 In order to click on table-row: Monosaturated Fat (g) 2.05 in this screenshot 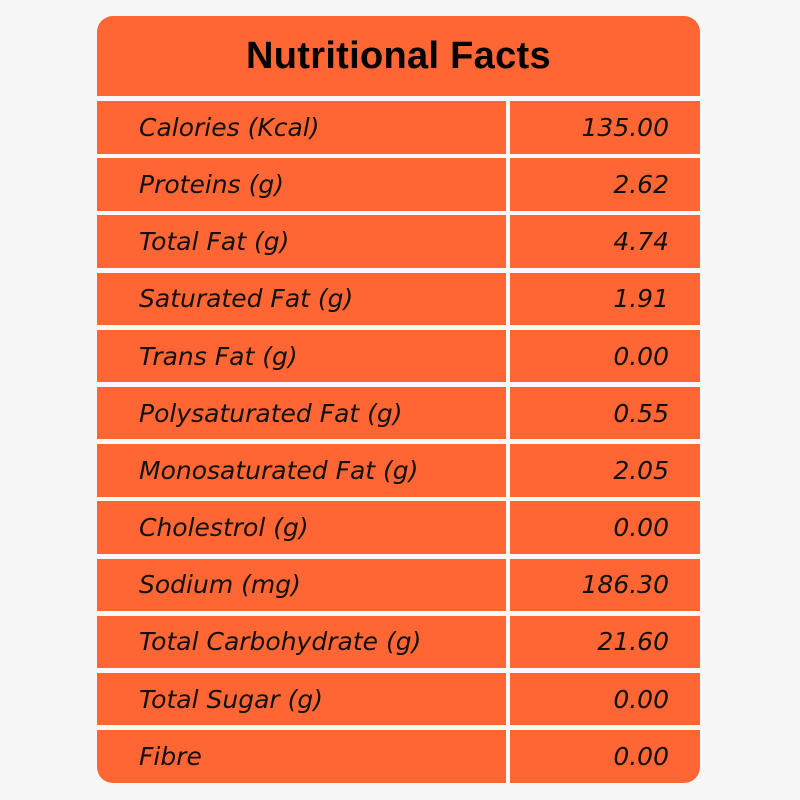, I will do `click(398, 470)`.